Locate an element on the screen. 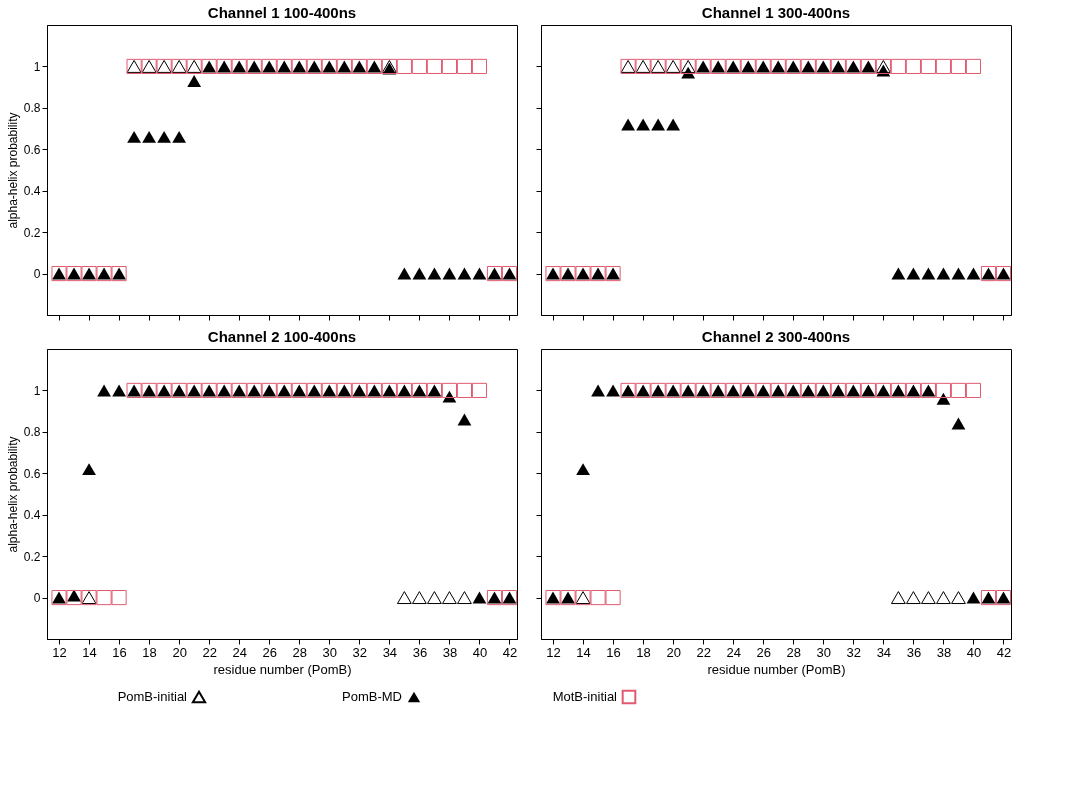 Image resolution: width=1085 pixels, height=796 pixels. legend-label: MotB-initial is located at coordinates (585, 696).